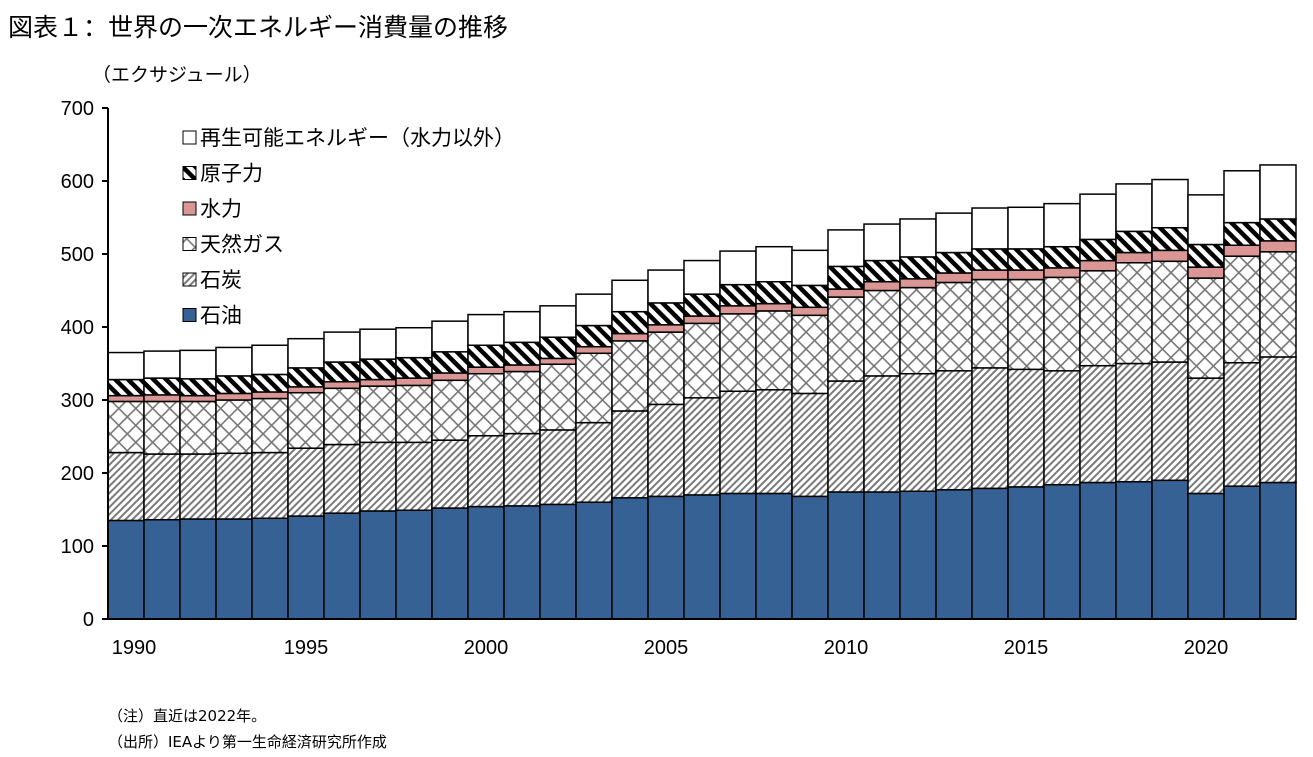 The image size is (1313, 757). What do you see at coordinates (1170, 239) in the screenshot?
I see `bar-segment-2019-s4` at bounding box center [1170, 239].